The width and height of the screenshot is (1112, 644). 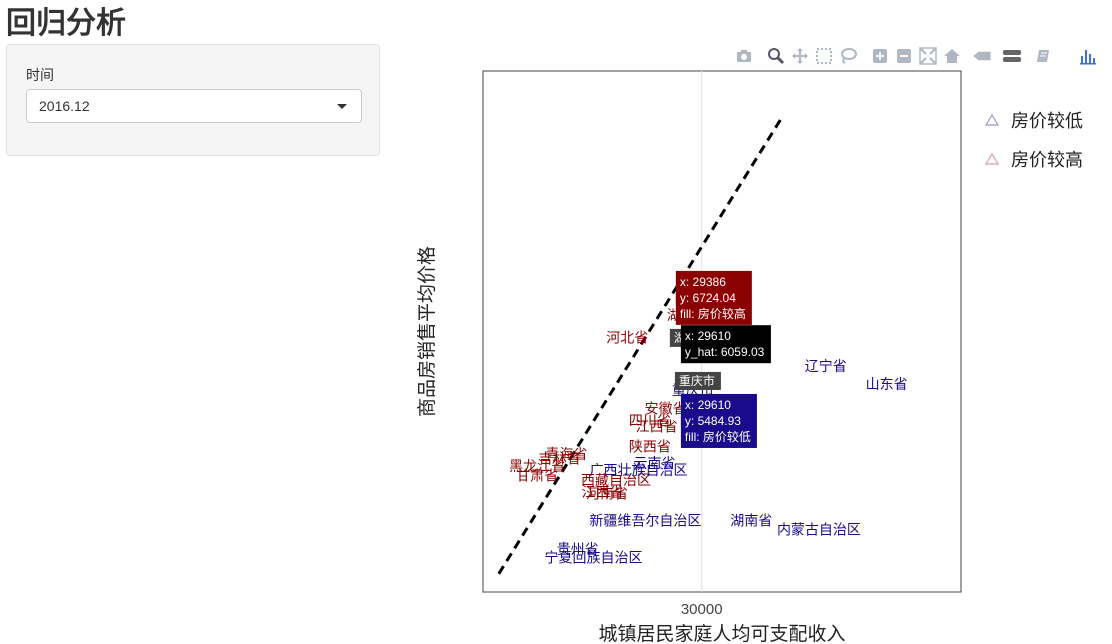 What do you see at coordinates (40, 75) in the screenshot?
I see `time-label: 时间` at bounding box center [40, 75].